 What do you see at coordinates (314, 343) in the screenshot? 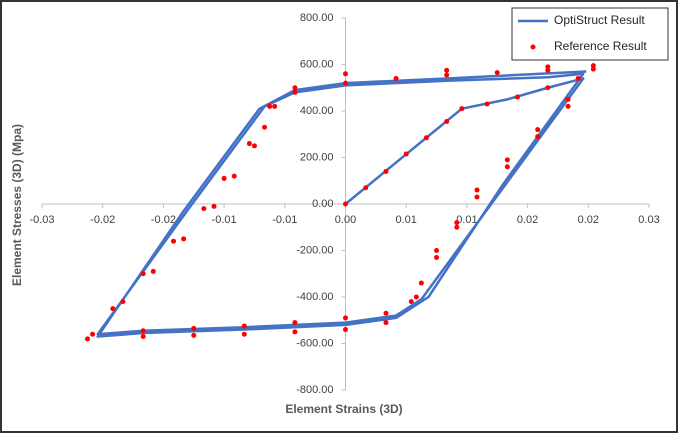
I see `y-tick-label: -600.00` at bounding box center [314, 343].